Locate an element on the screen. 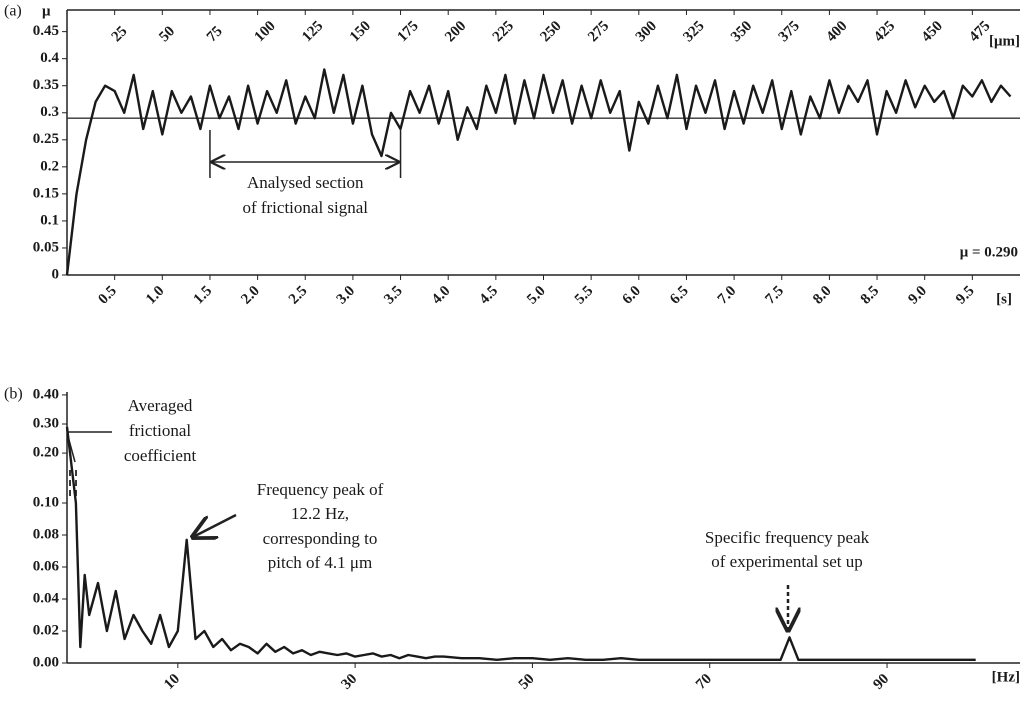  y-tick-label: 0.08 is located at coordinates (46, 534).